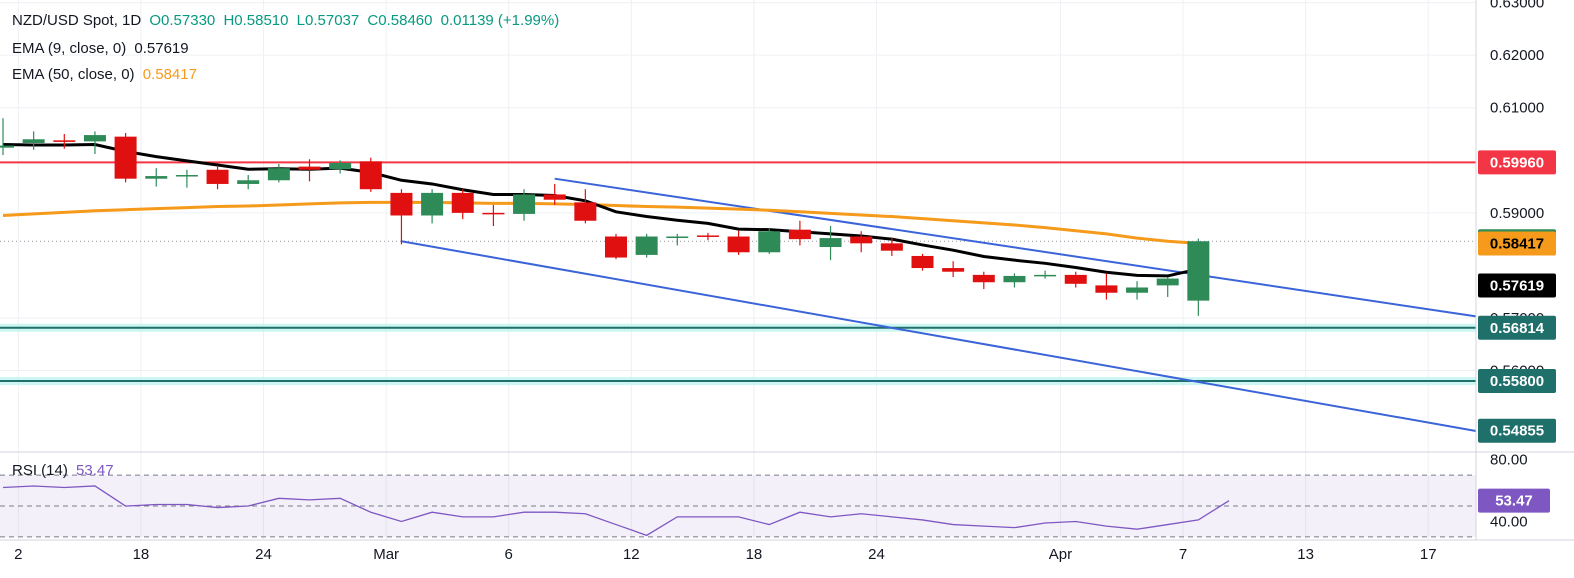 The height and width of the screenshot is (578, 1574). Describe the element at coordinates (161, 48) in the screenshot. I see `ema9-value: 0.57619` at that location.